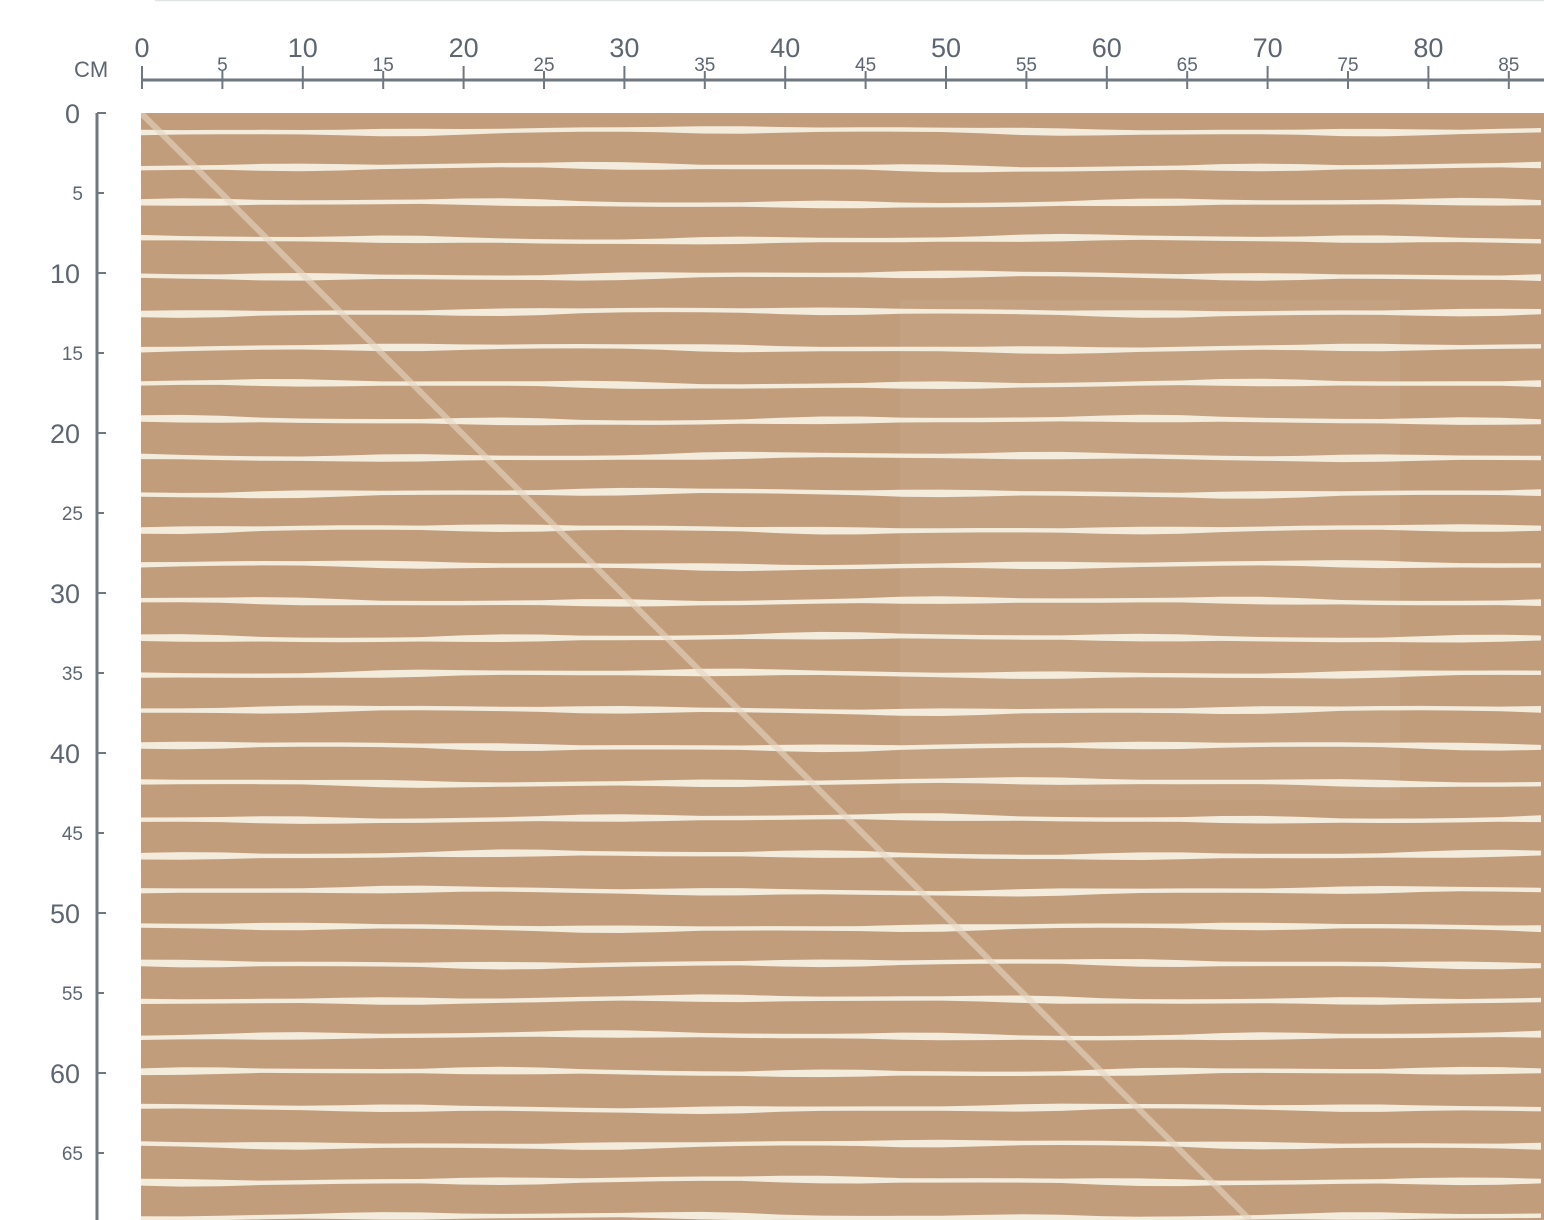  I want to click on x-tick-label: 5, so click(222, 65).